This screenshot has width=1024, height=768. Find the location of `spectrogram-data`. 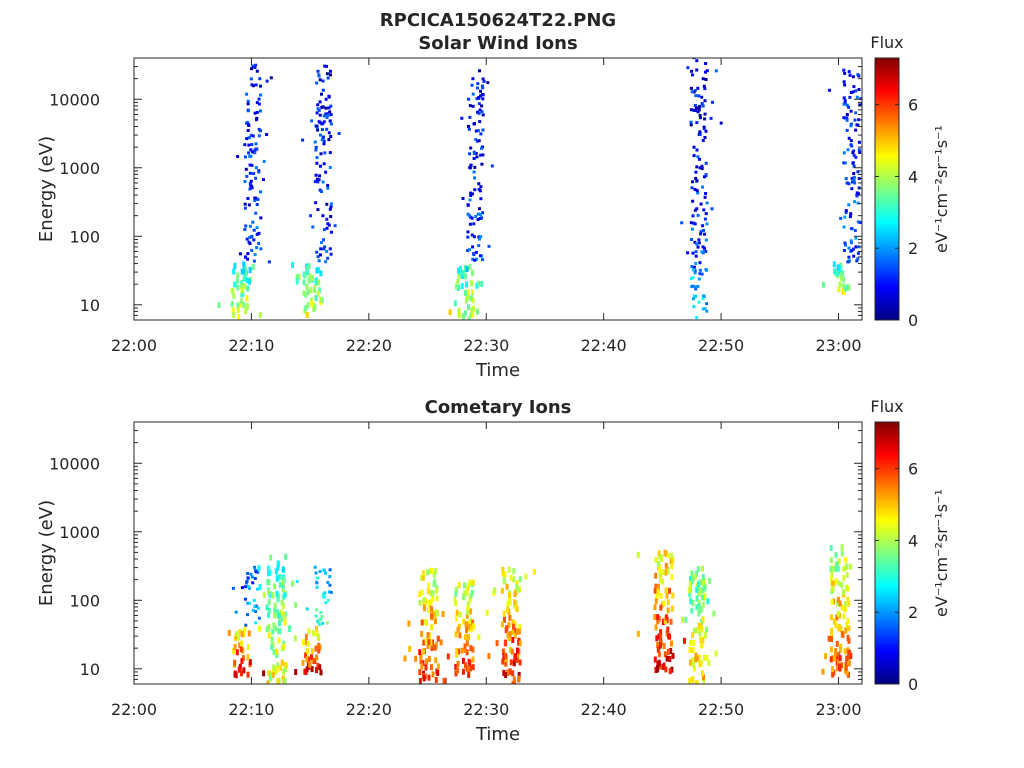

spectrogram-data is located at coordinates (540, 614).